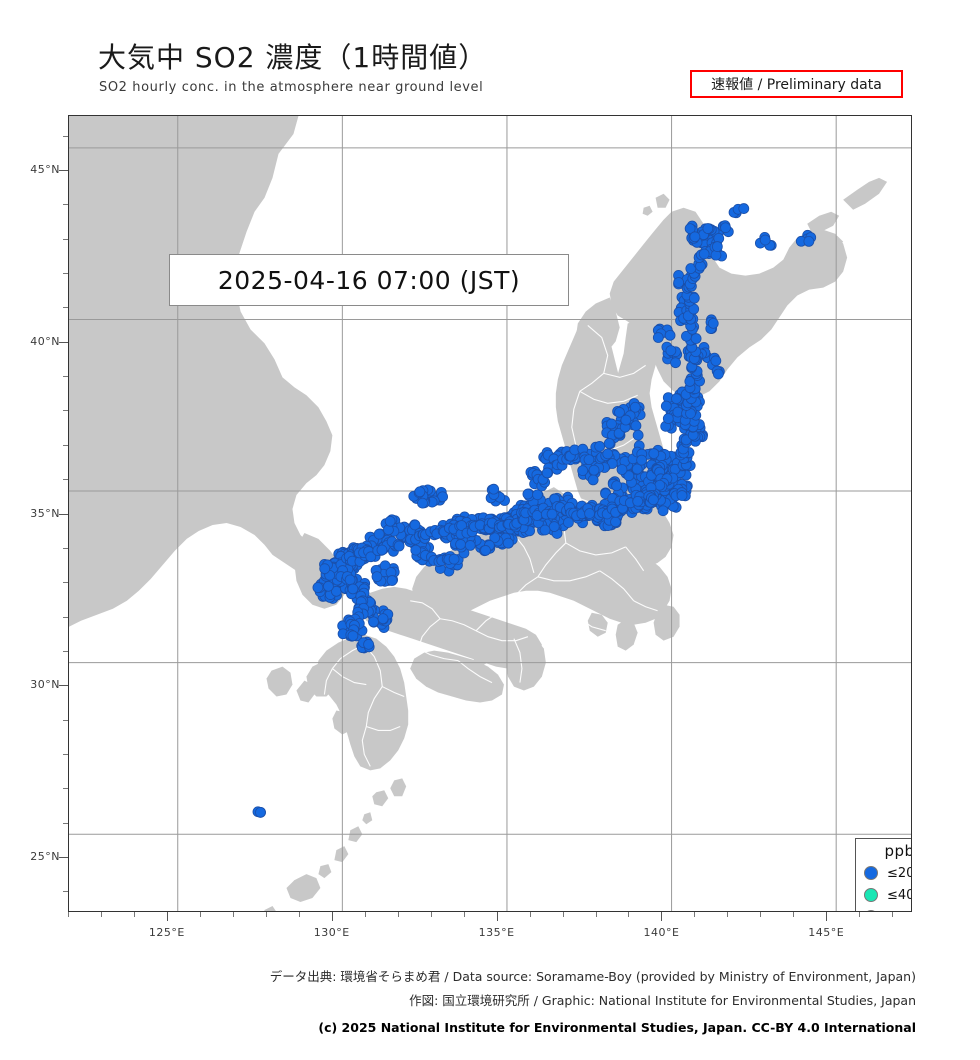 This screenshot has width=980, height=1060. Describe the element at coordinates (899, 895) in the screenshot. I see `legend-item-label: ≤40` at that location.